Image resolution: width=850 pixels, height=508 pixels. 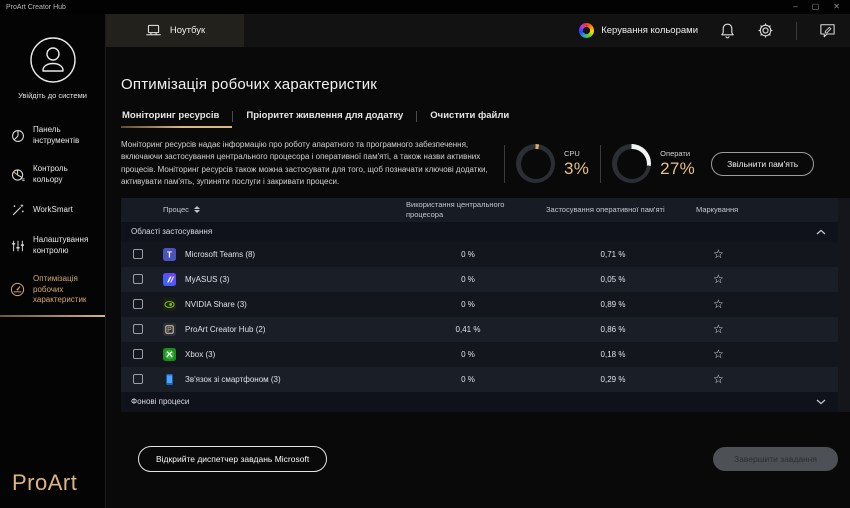 I want to click on xbox-icon, so click(x=169, y=354).